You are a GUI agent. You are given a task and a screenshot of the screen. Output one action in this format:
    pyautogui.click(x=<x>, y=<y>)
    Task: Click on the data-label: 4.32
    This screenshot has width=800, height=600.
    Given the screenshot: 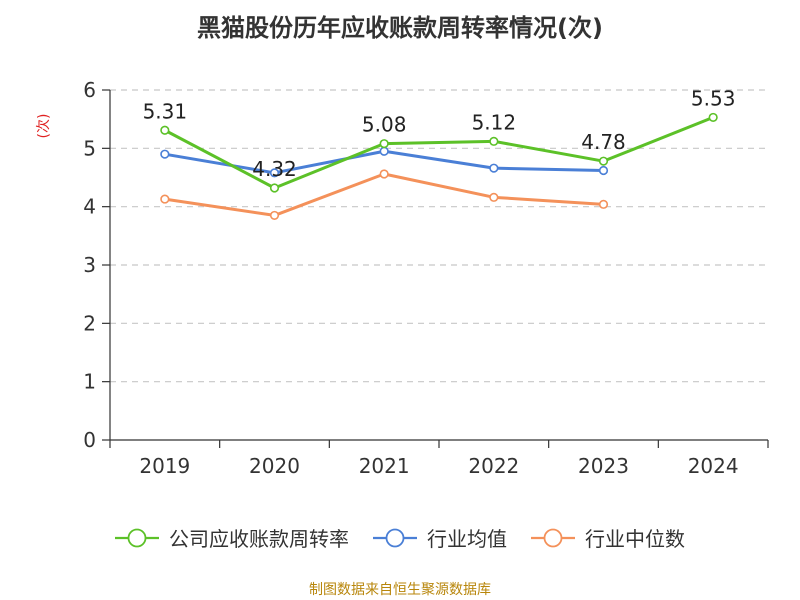 What is the action you would take?
    pyautogui.click(x=274, y=169)
    